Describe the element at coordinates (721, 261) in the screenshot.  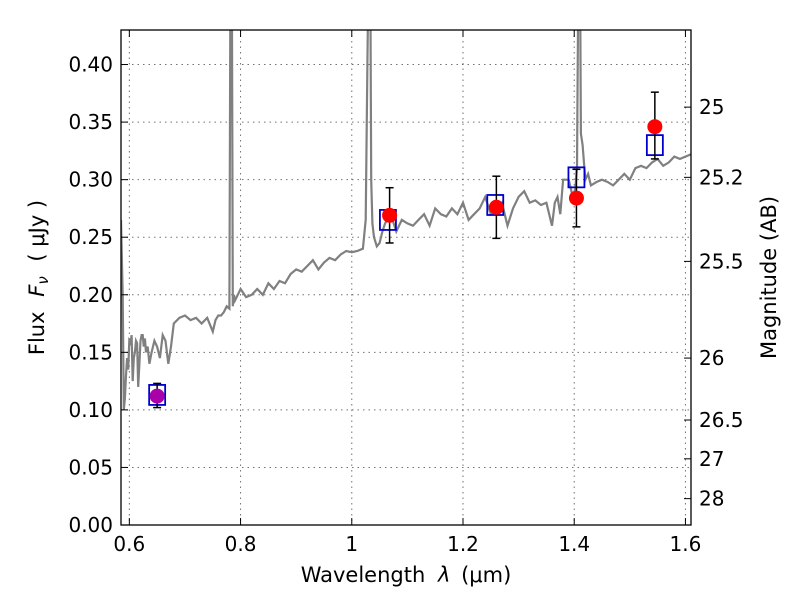
I see `y2-tick-label: 25.5` at that location.